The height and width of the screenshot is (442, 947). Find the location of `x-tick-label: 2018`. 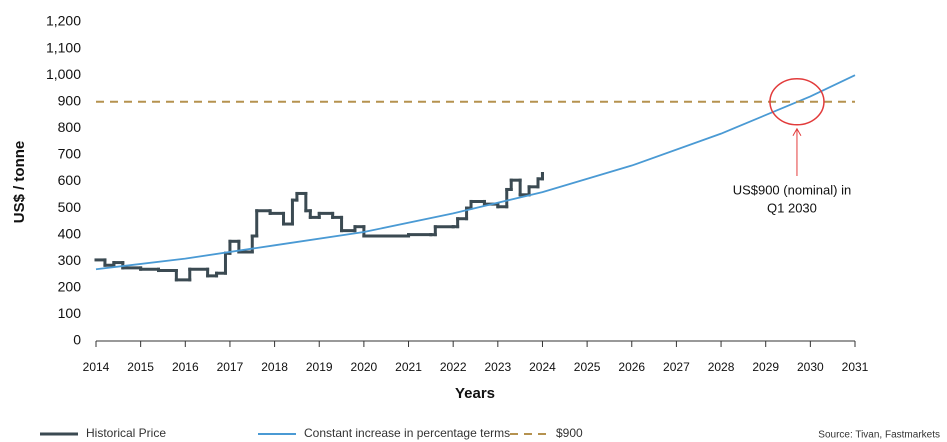

x-tick-label: 2018 is located at coordinates (274, 367).